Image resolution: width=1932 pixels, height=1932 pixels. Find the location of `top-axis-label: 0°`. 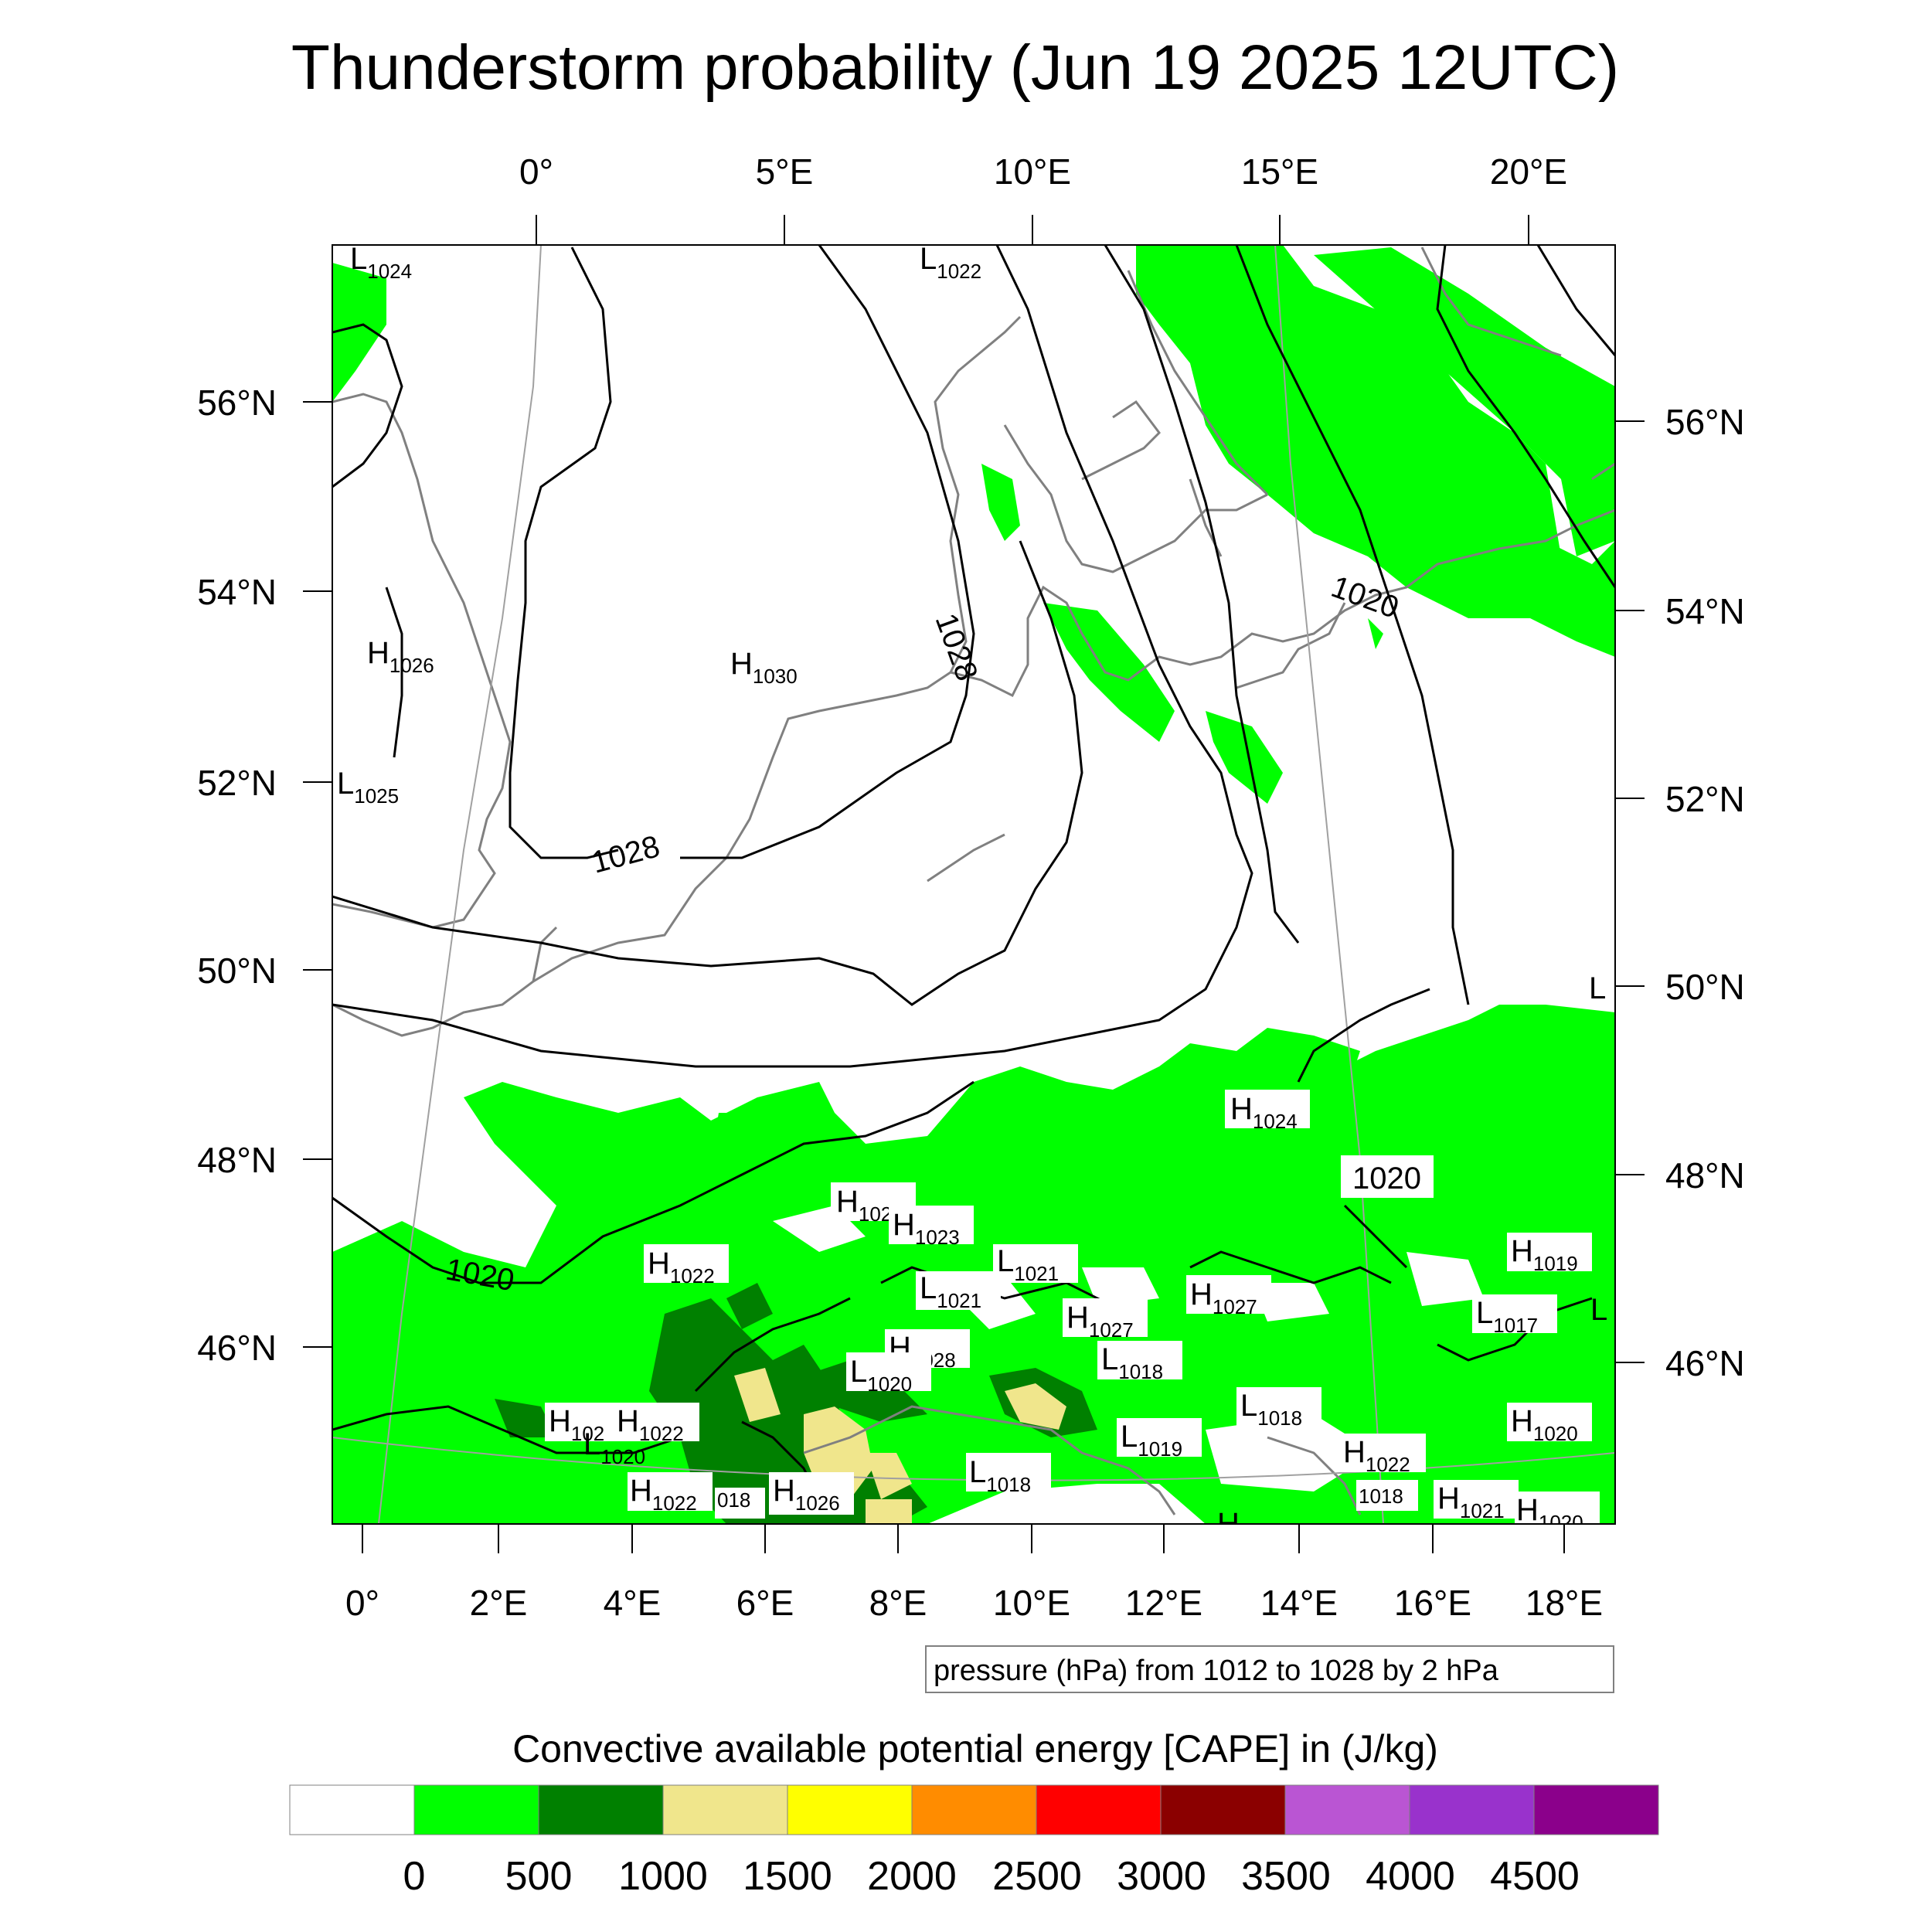

top-axis-label: 0° is located at coordinates (536, 171).